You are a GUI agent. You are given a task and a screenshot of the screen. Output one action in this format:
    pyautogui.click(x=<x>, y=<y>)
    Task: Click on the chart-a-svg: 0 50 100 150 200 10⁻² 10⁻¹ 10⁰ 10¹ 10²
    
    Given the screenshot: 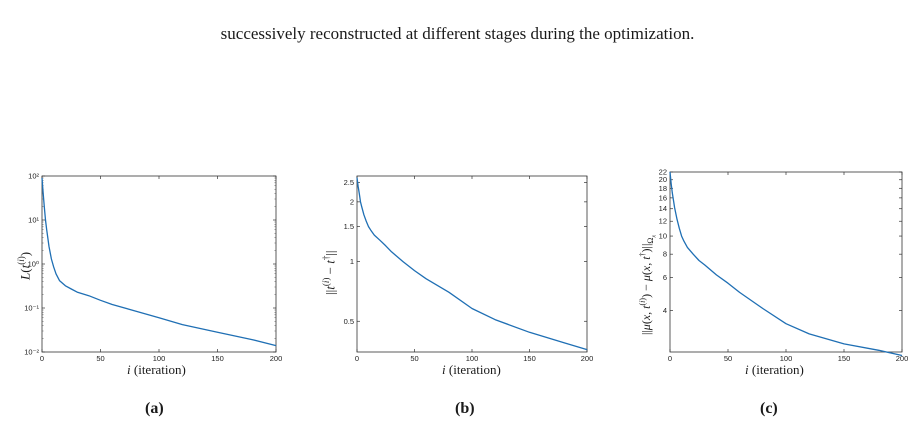 What is the action you would take?
    pyautogui.click(x=153, y=268)
    